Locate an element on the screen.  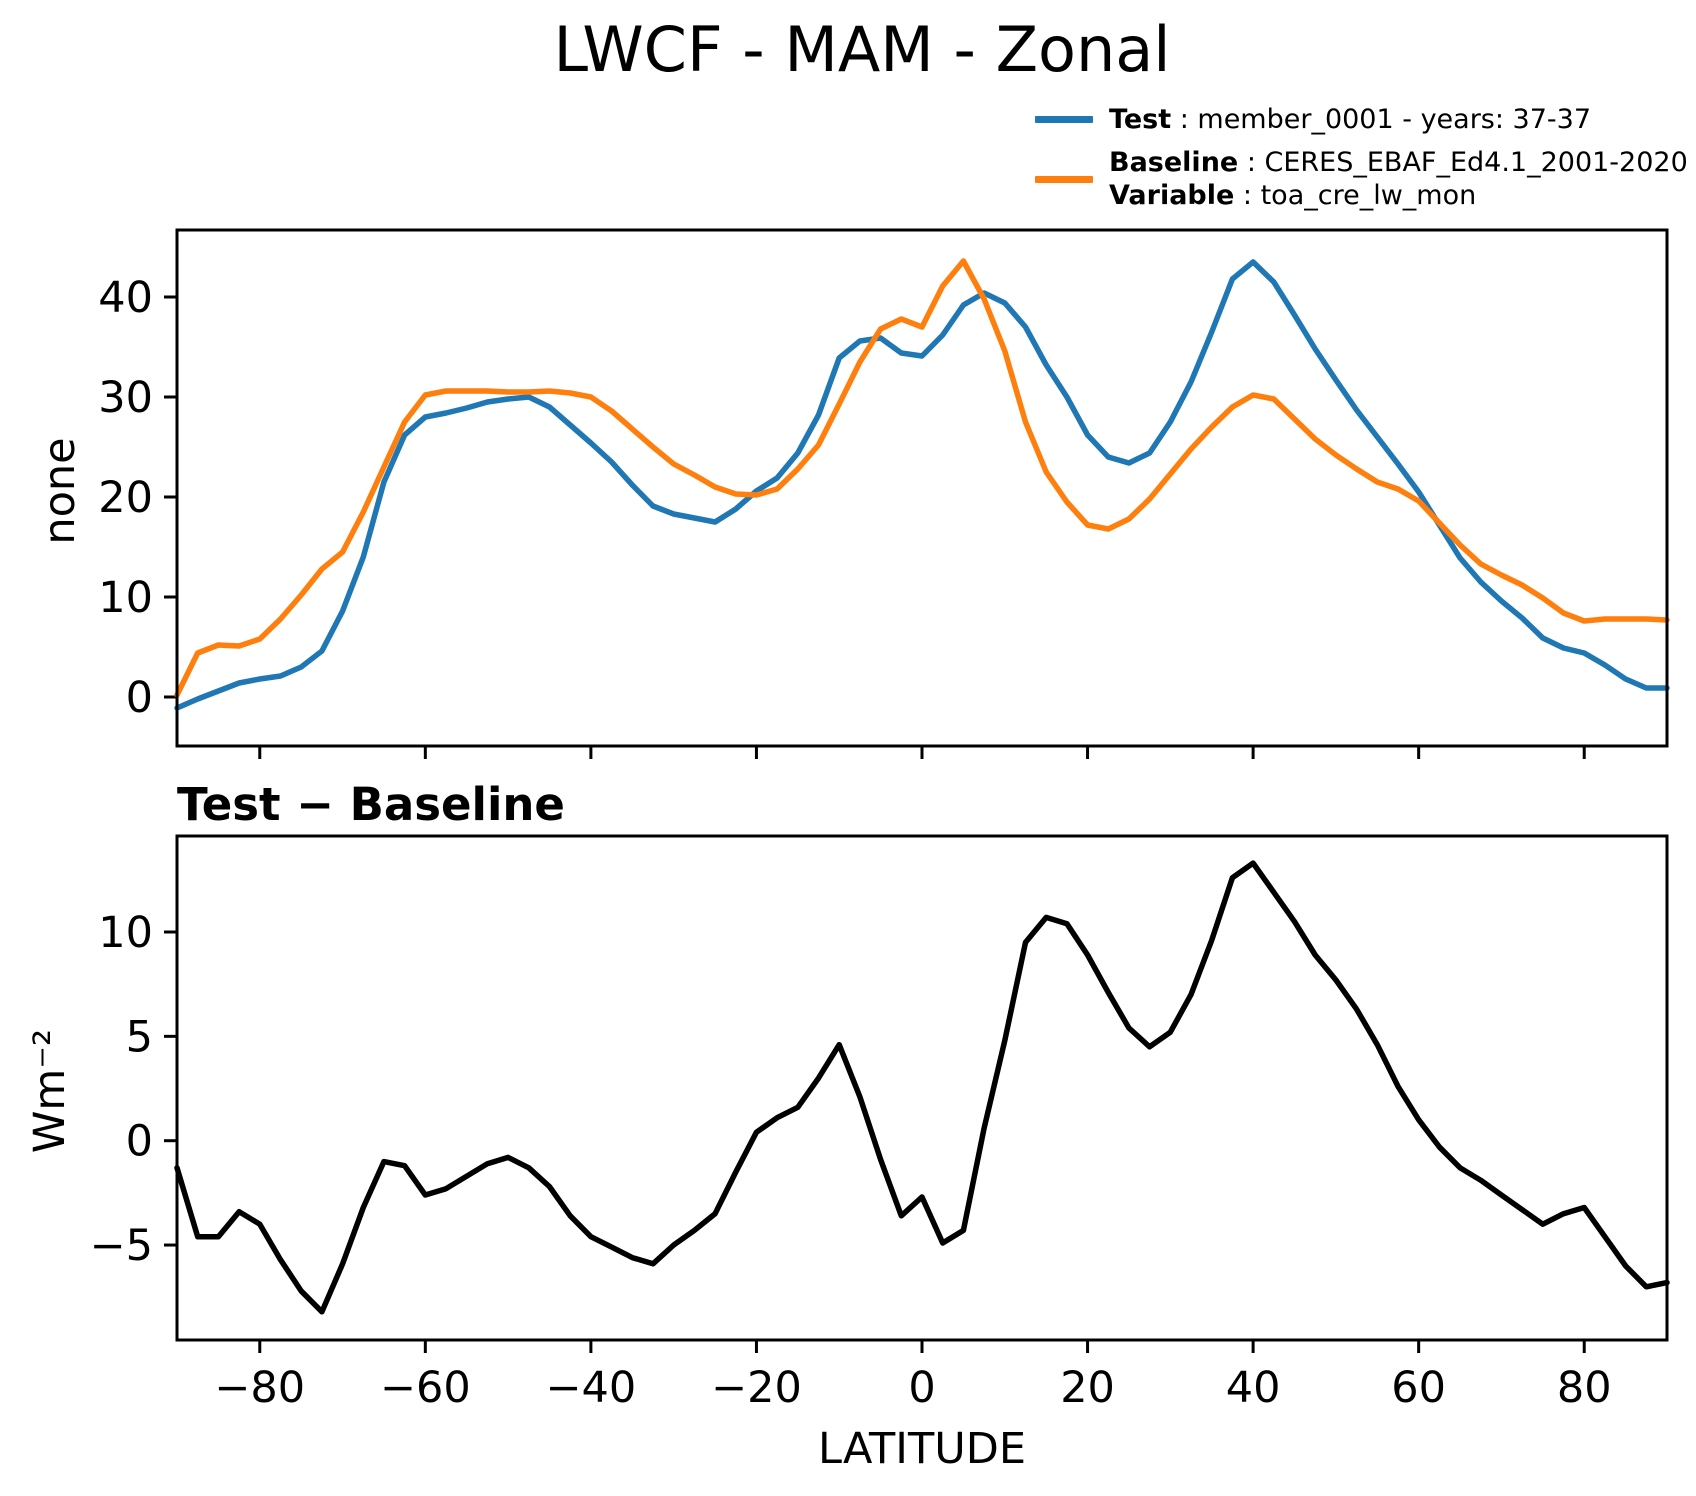
legend-label-test-key: Test is located at coordinates (1140, 119).